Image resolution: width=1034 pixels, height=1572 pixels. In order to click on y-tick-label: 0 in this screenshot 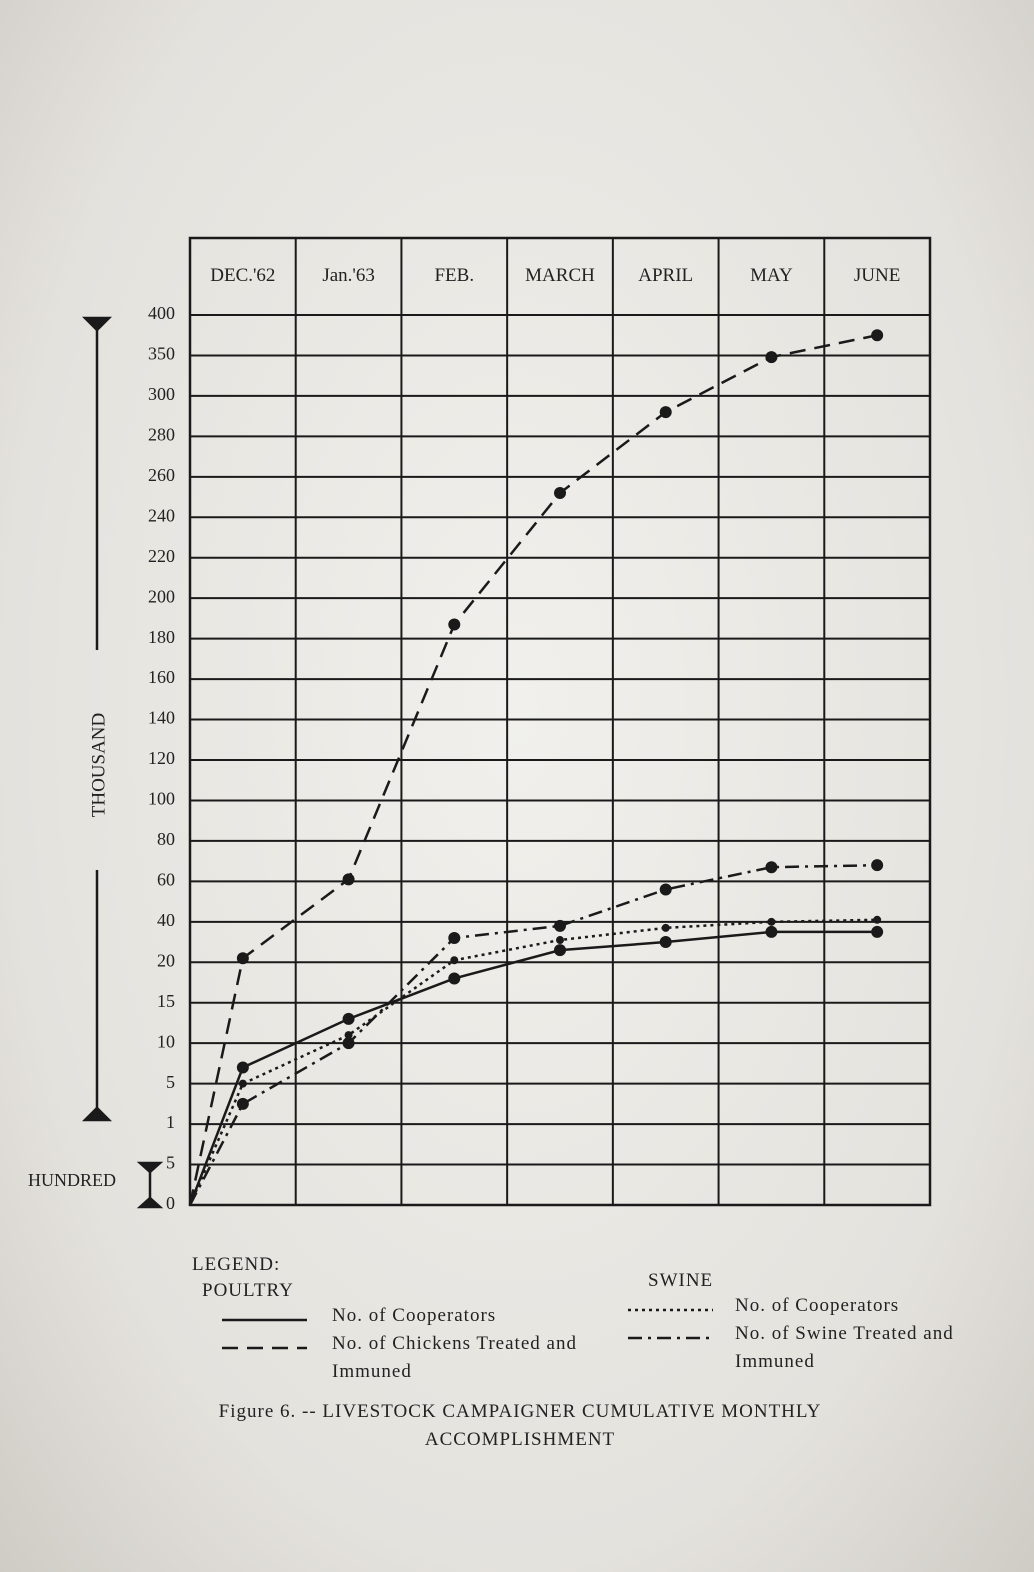, I will do `click(170, 1203)`.